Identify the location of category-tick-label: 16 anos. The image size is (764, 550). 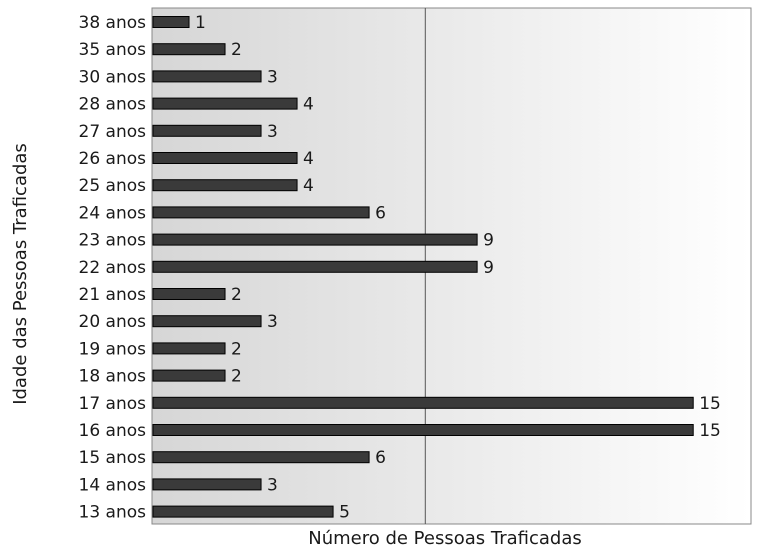
(113, 431).